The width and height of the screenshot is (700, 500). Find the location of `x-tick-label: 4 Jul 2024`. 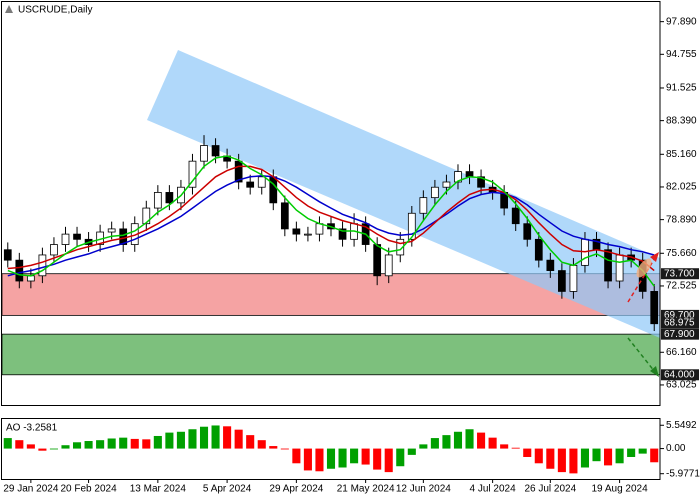

x-tick-label: 4 Jul 2024 is located at coordinates (493, 489).